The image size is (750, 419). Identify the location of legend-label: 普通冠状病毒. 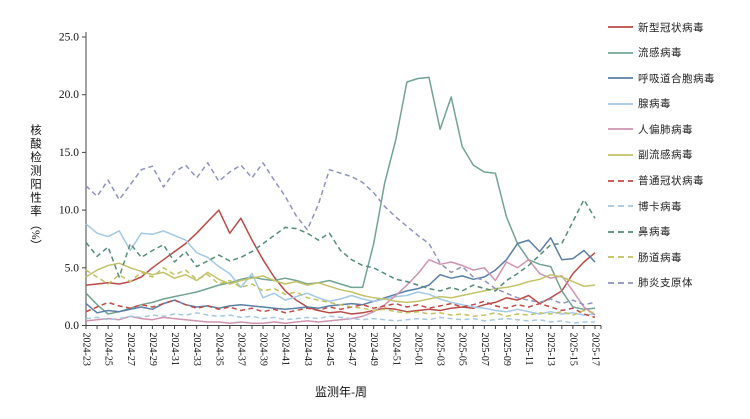
(671, 182).